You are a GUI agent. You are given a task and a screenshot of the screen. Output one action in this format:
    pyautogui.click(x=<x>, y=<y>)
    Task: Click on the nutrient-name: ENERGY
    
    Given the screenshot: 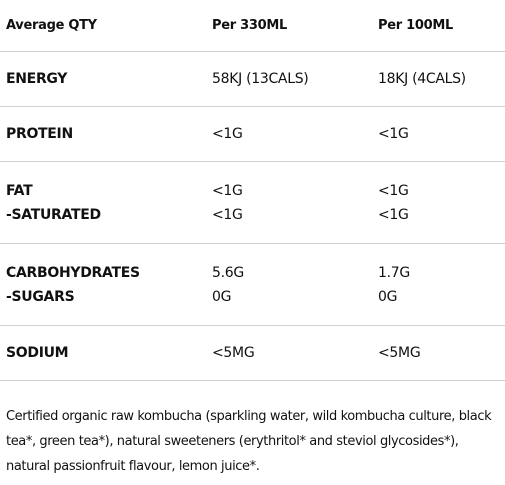 What is the action you would take?
    pyautogui.click(x=37, y=79)
    